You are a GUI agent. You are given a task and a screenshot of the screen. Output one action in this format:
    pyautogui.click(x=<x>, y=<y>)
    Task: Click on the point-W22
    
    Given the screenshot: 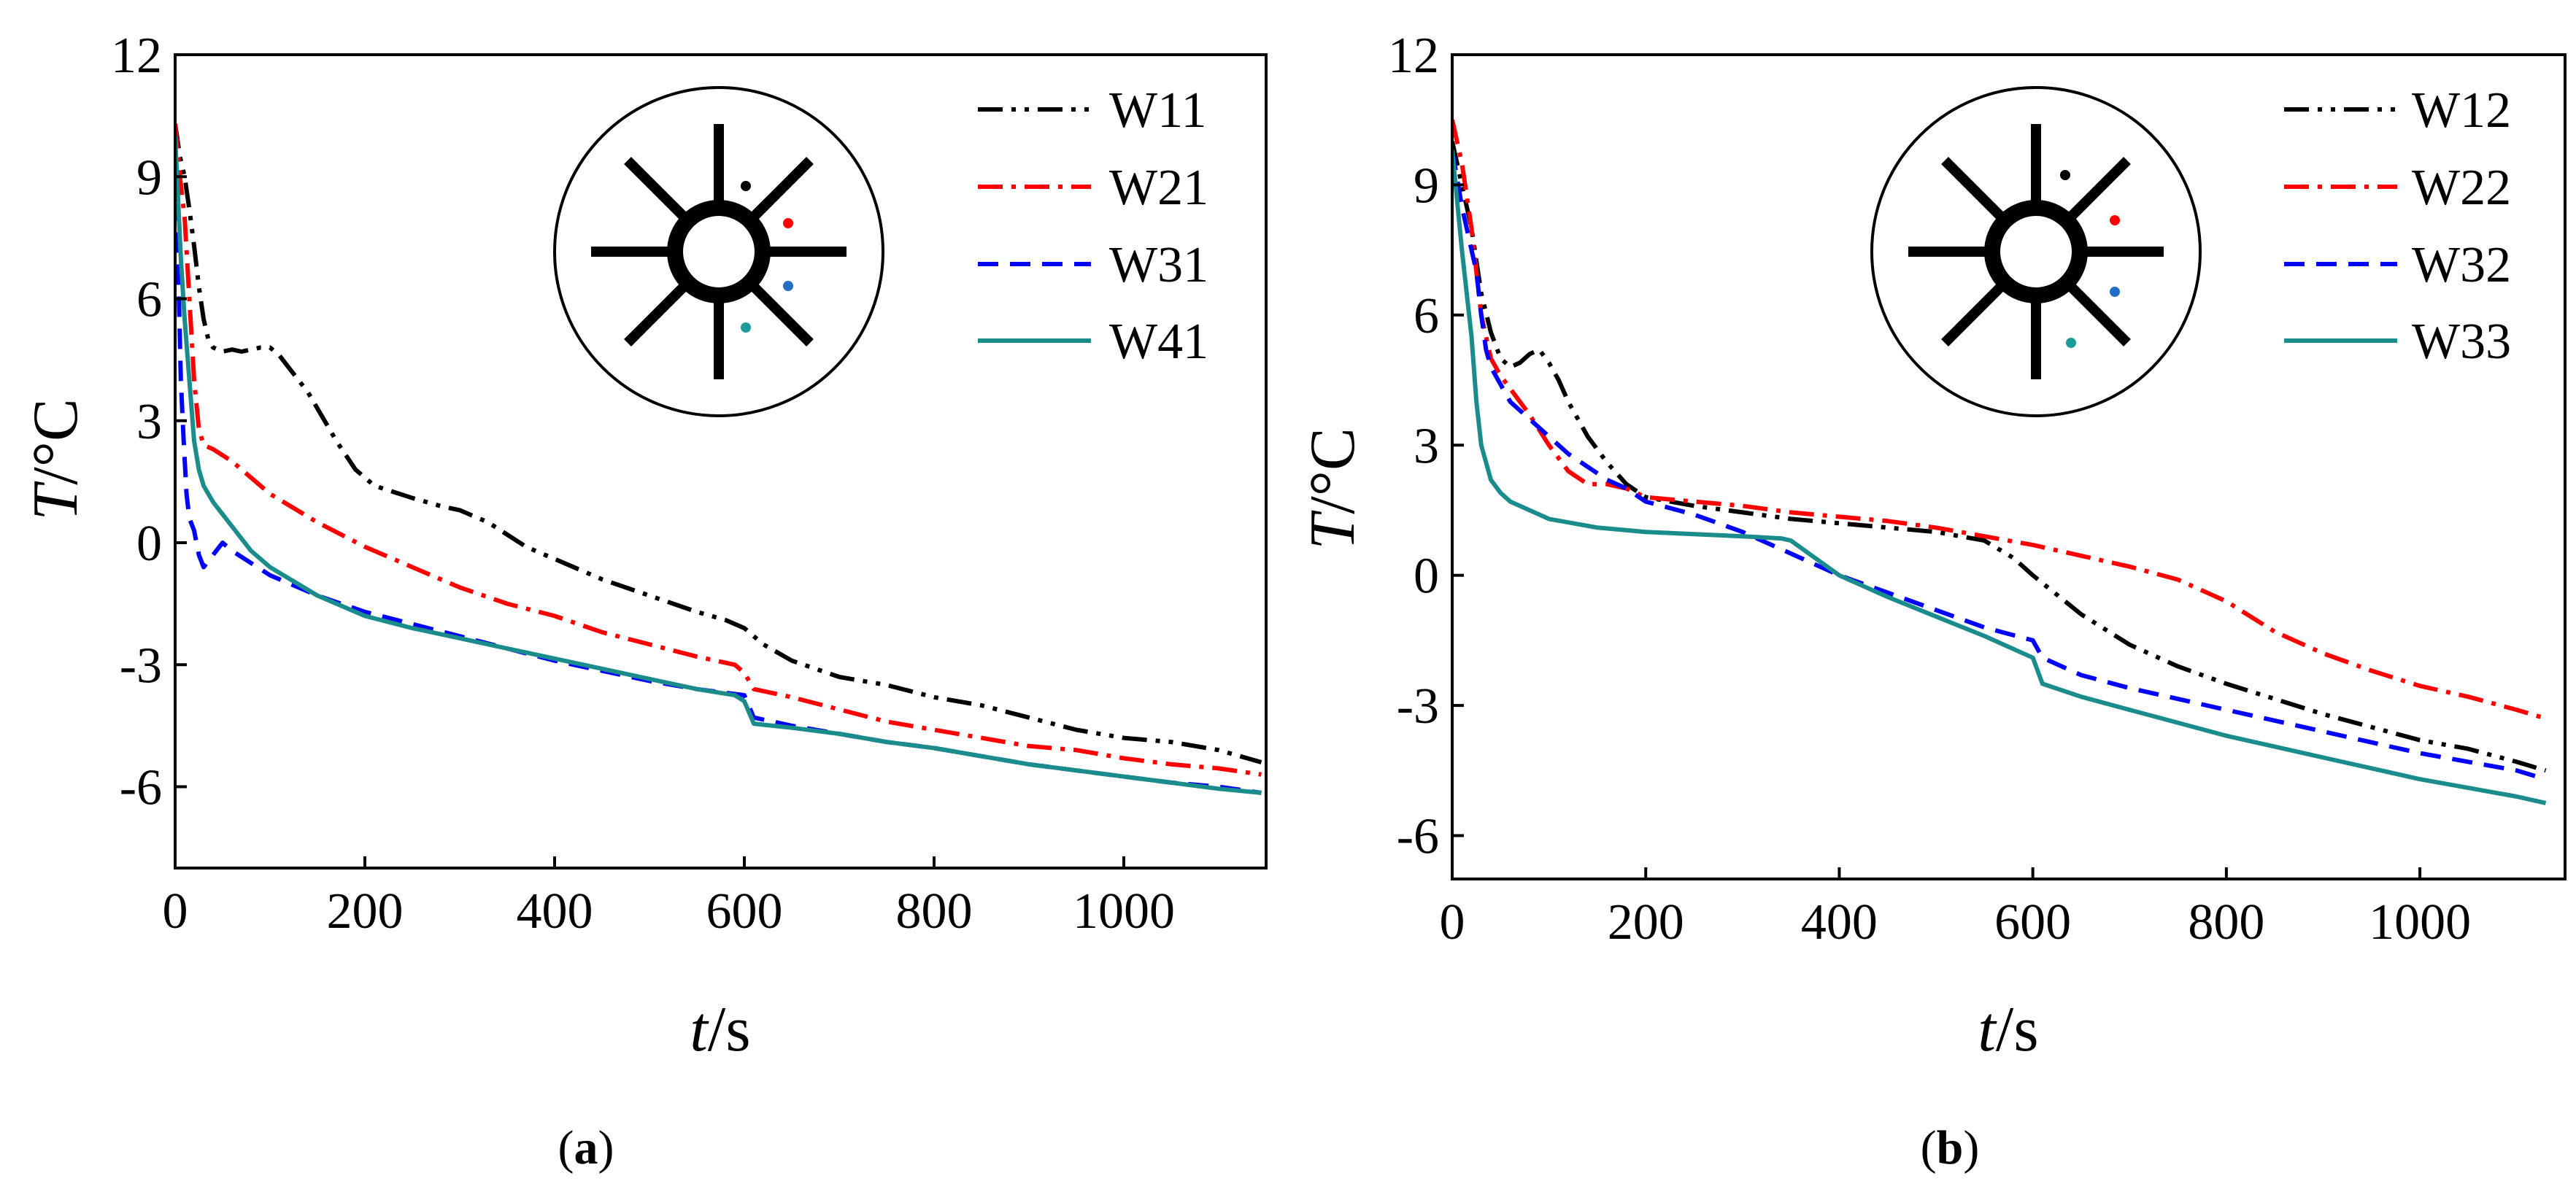 What is the action you would take?
    pyautogui.click(x=2115, y=220)
    